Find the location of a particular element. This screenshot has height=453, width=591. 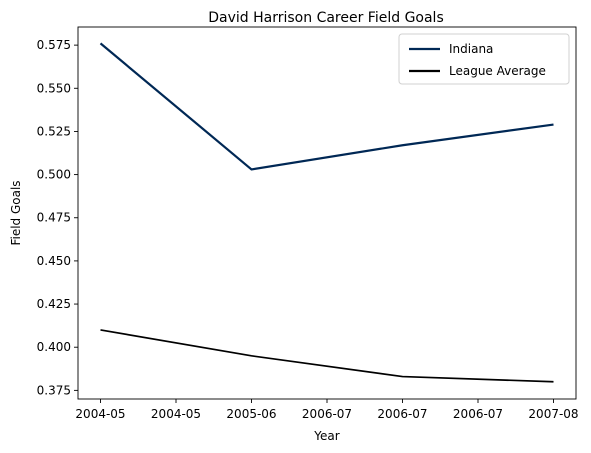

chart-title: David Harrison Career Field Goals is located at coordinates (326, 18).